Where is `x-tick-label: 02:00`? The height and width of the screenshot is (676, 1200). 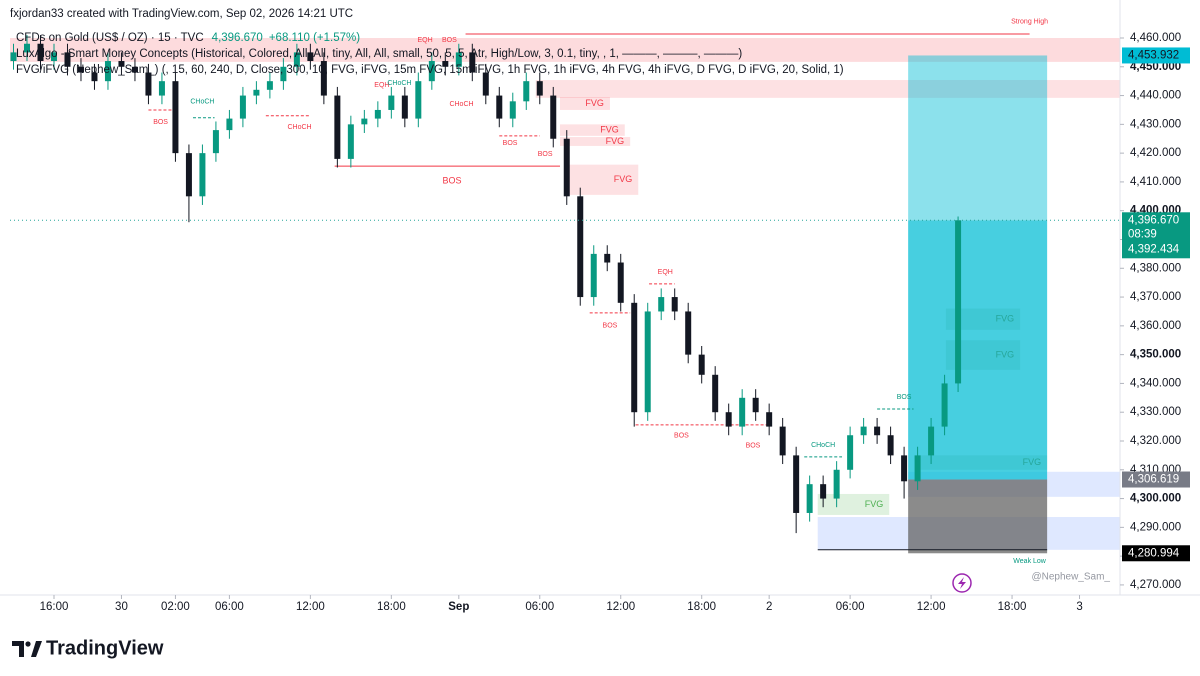
x-tick-label: 02:00 is located at coordinates (175, 607).